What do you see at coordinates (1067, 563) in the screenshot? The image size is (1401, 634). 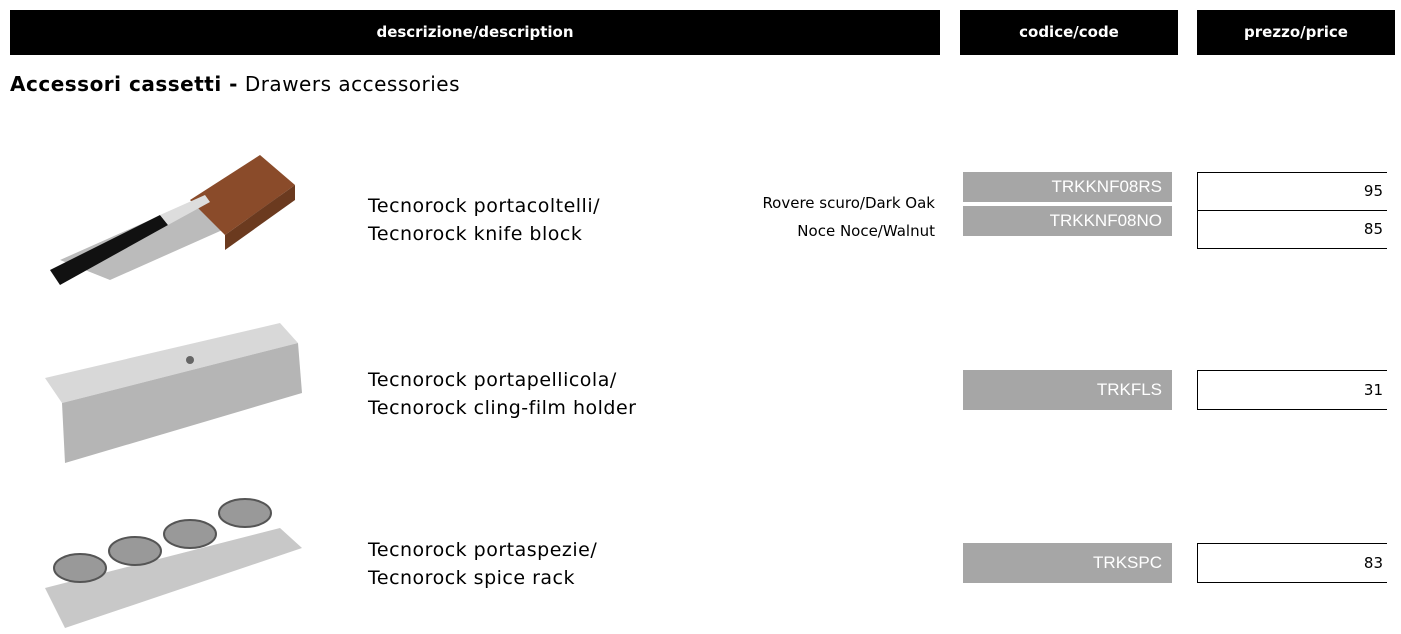 I see `code: TRKSPC` at bounding box center [1067, 563].